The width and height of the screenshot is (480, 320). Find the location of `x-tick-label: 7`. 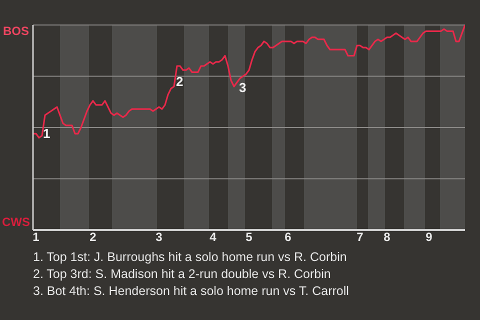

x-tick-label: 7 is located at coordinates (360, 237).